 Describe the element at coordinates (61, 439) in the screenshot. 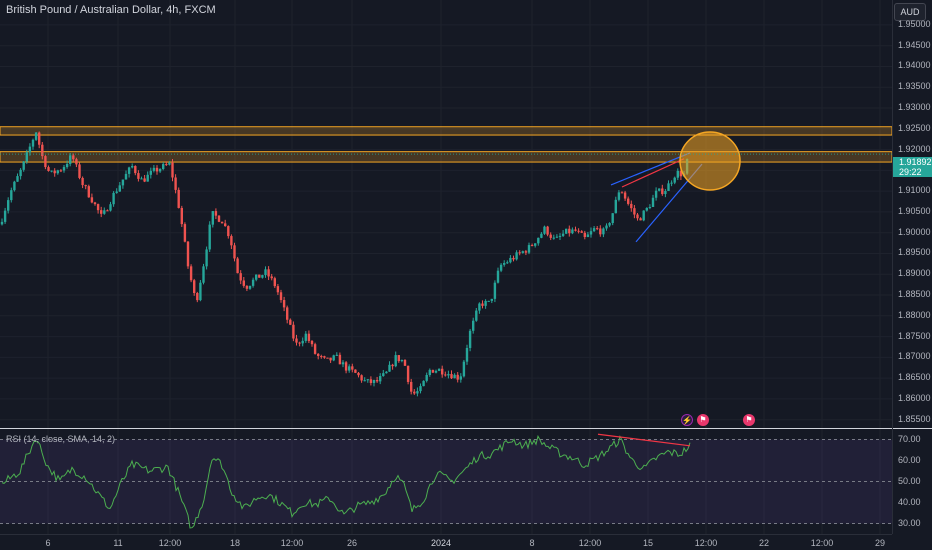

I see `rsi-indicator-title: RSI (14, close, SMA, 14, 2)` at that location.